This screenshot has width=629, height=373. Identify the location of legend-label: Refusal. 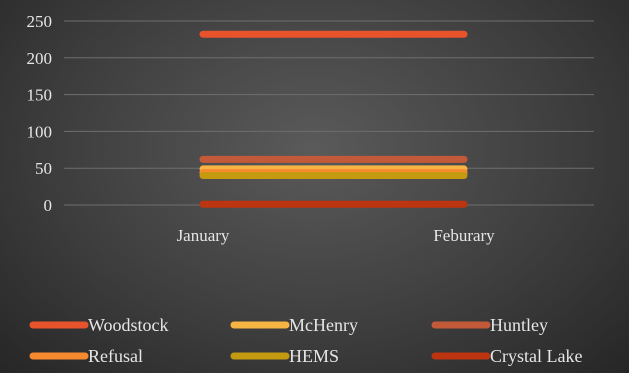
(115, 356).